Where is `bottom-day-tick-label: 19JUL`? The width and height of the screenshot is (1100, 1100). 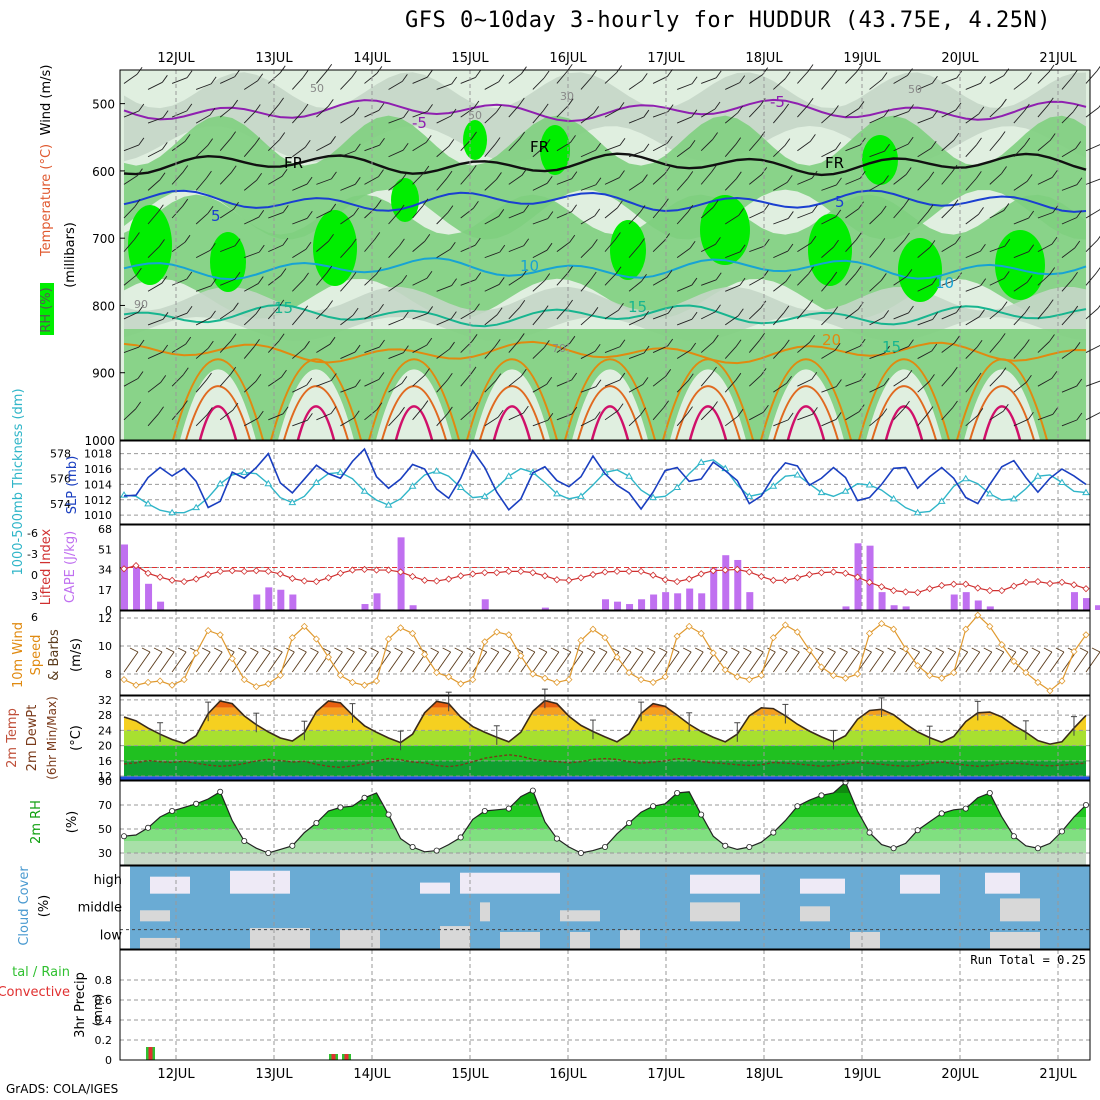 bottom-day-tick-label: 19JUL is located at coordinates (862, 1074).